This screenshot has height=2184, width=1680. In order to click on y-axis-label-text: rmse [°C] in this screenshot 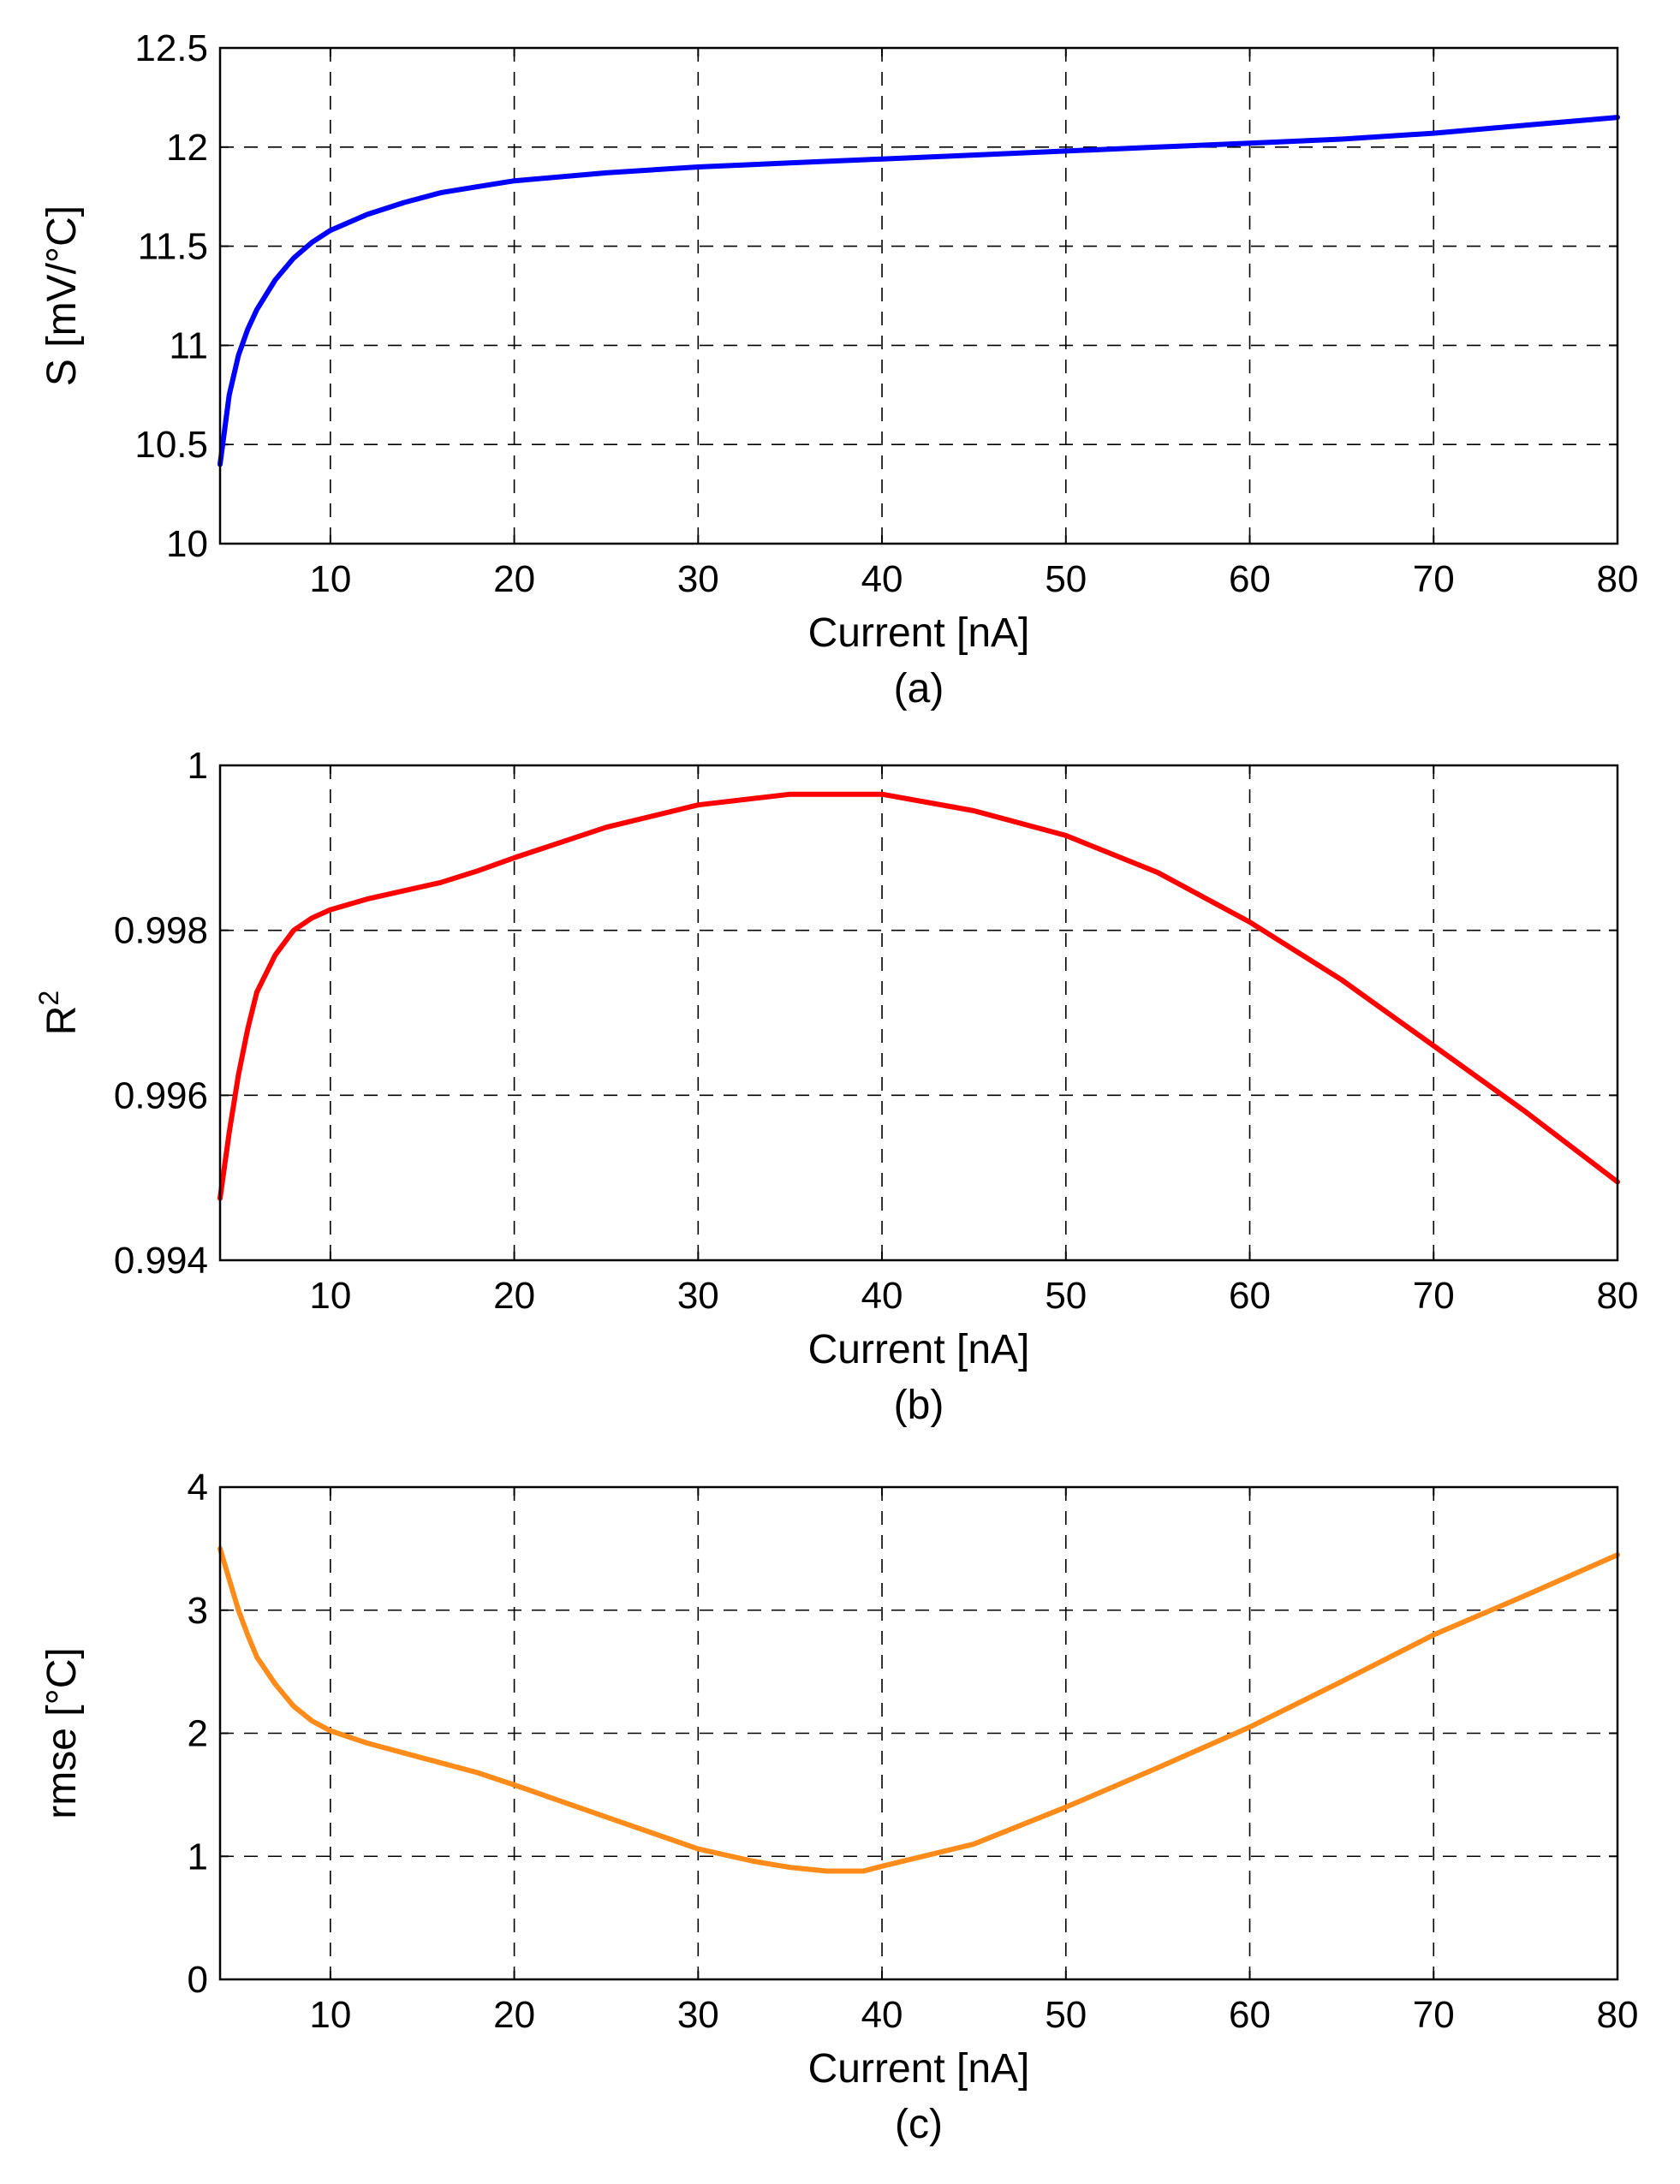, I will do `click(62, 1733)`.